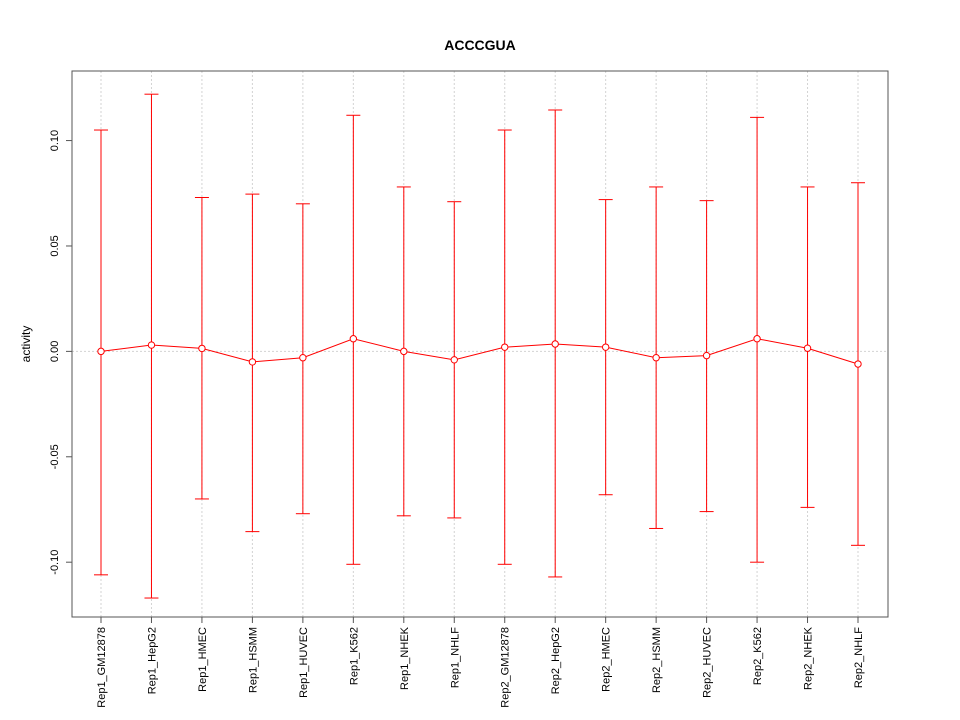  Describe the element at coordinates (55, 351) in the screenshot. I see `y-tick-label: 0.00` at that location.